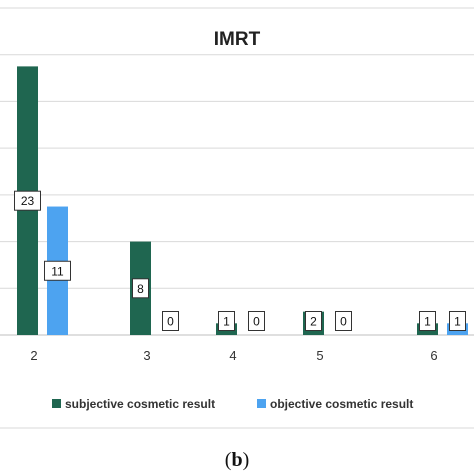 The height and width of the screenshot is (474, 474). I want to click on data-label: 11, so click(57, 270).